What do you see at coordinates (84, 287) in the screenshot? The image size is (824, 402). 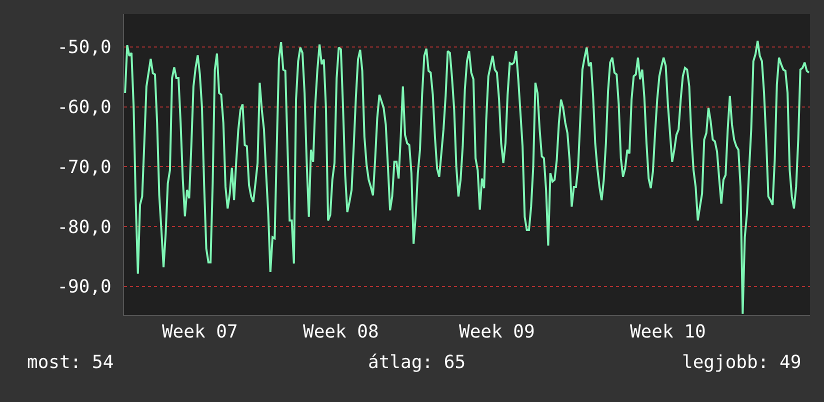 I see `y-tick-label: -90,0` at bounding box center [84, 287].